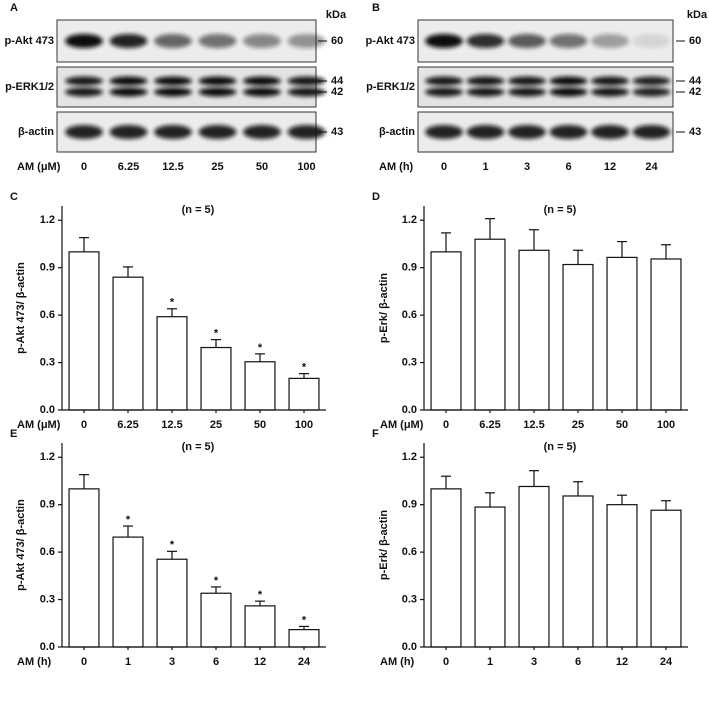  What do you see at coordinates (444, 167) in the screenshot?
I see `lane-label: 0` at bounding box center [444, 167].